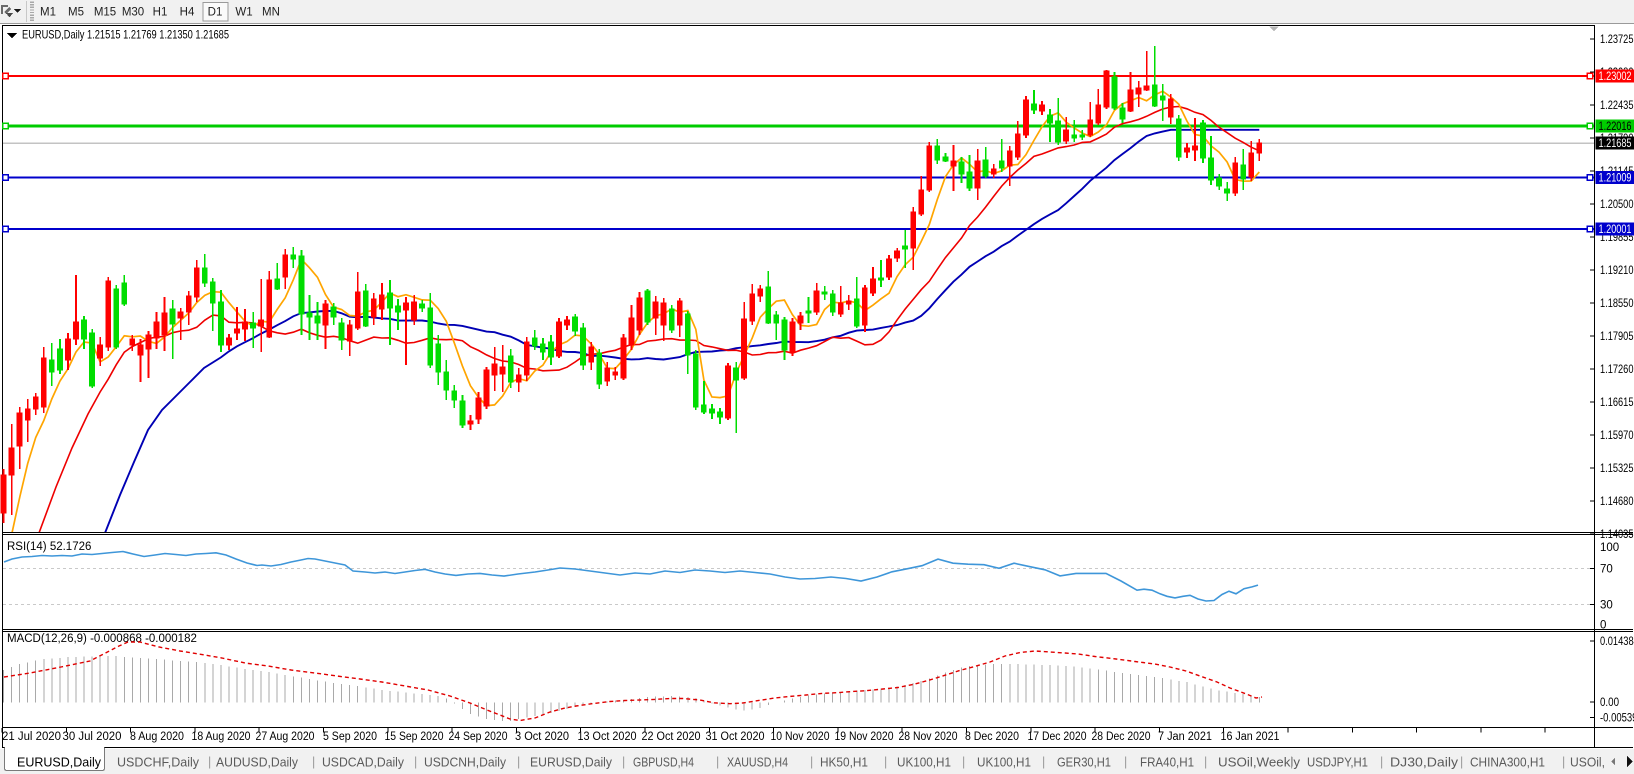  Describe the element at coordinates (105, 13) in the screenshot. I see `svg-text: M15` at that location.